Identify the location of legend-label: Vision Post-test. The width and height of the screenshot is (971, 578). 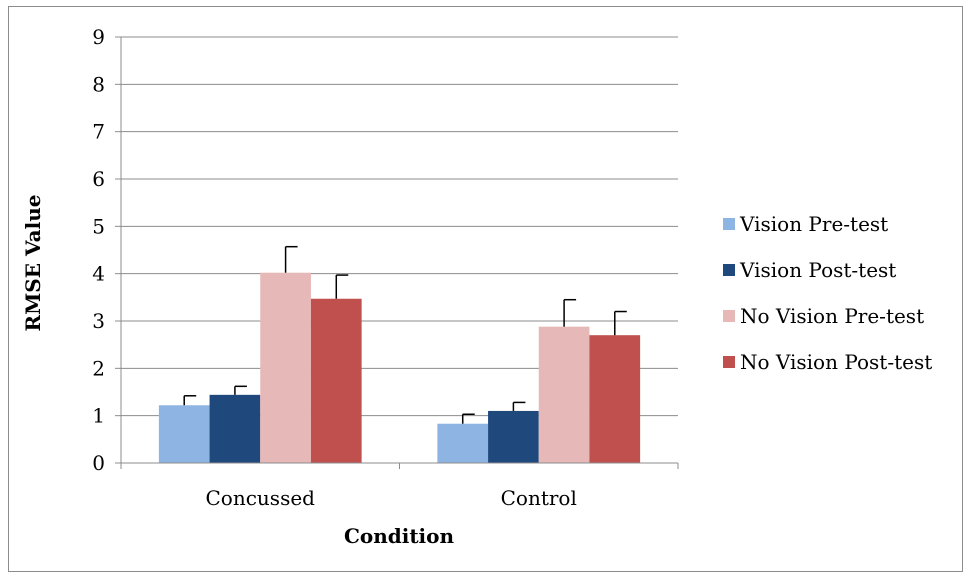
(817, 270).